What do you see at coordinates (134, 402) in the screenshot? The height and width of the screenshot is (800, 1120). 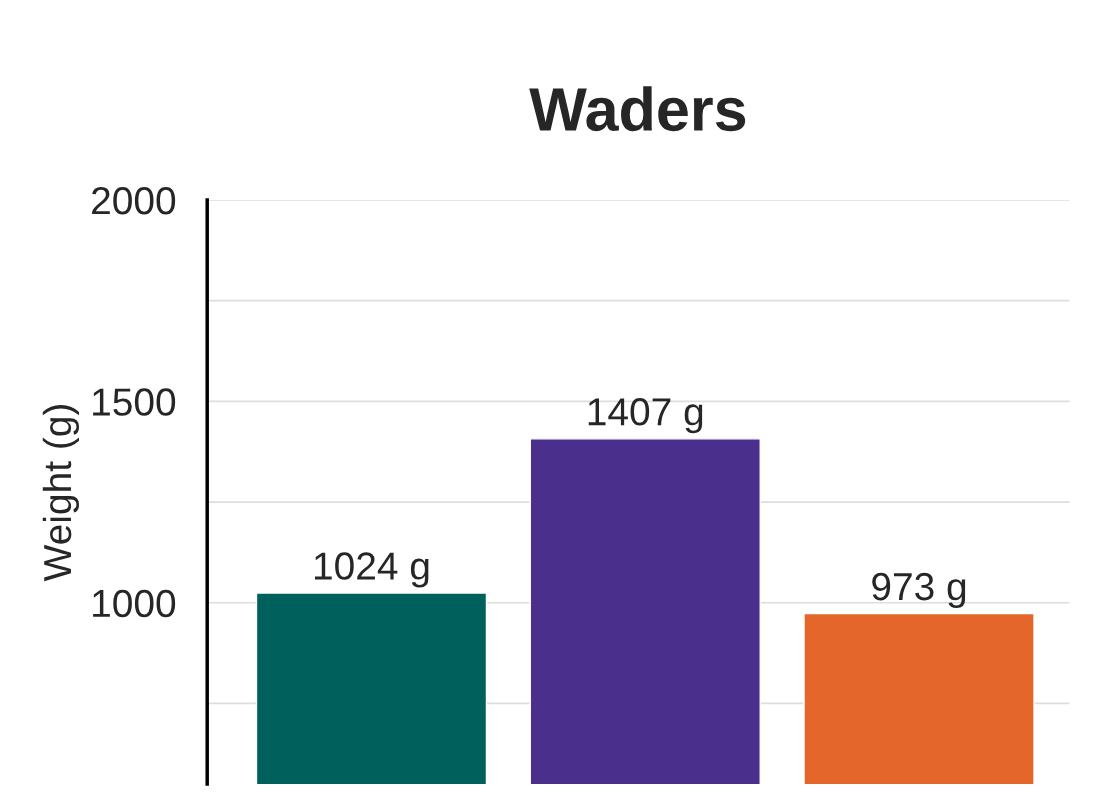 I see `y-tick-label: 1500` at bounding box center [134, 402].